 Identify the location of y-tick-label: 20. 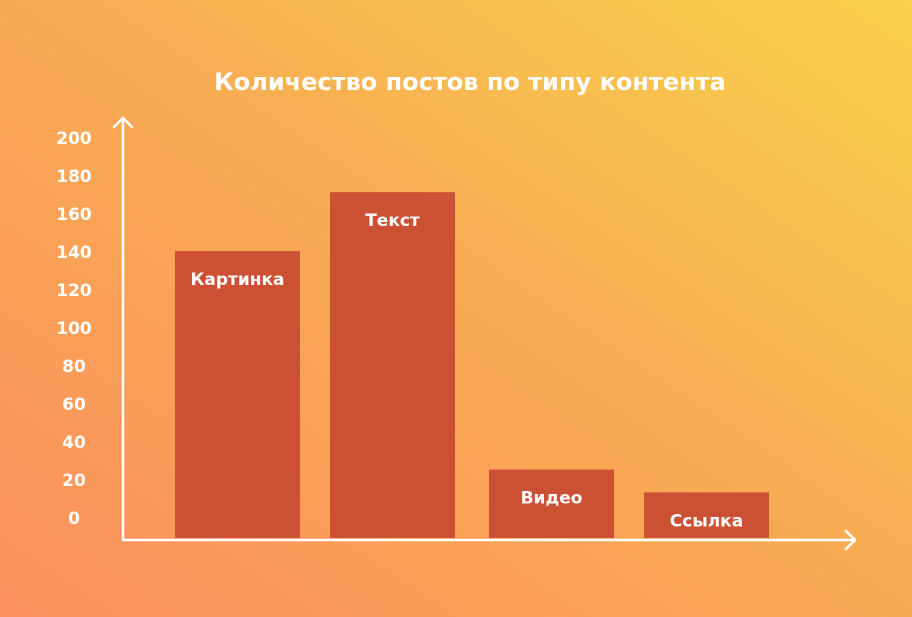
(74, 481).